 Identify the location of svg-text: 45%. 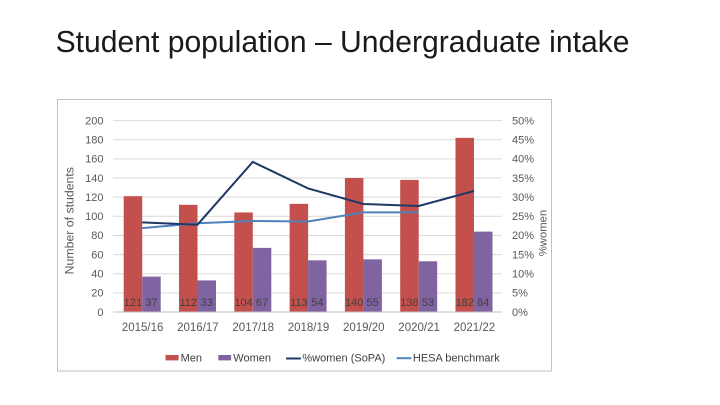
(523, 141).